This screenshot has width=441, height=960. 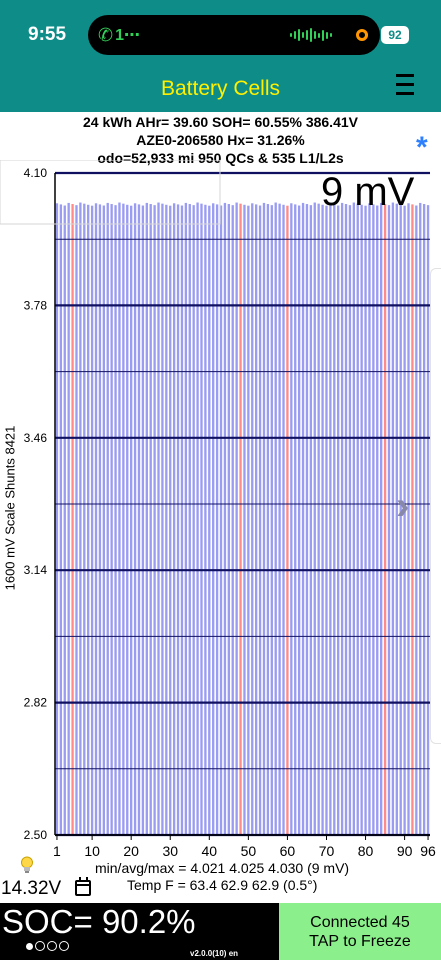 I want to click on call-indicator: ✆ 1⋯, so click(x=119, y=35).